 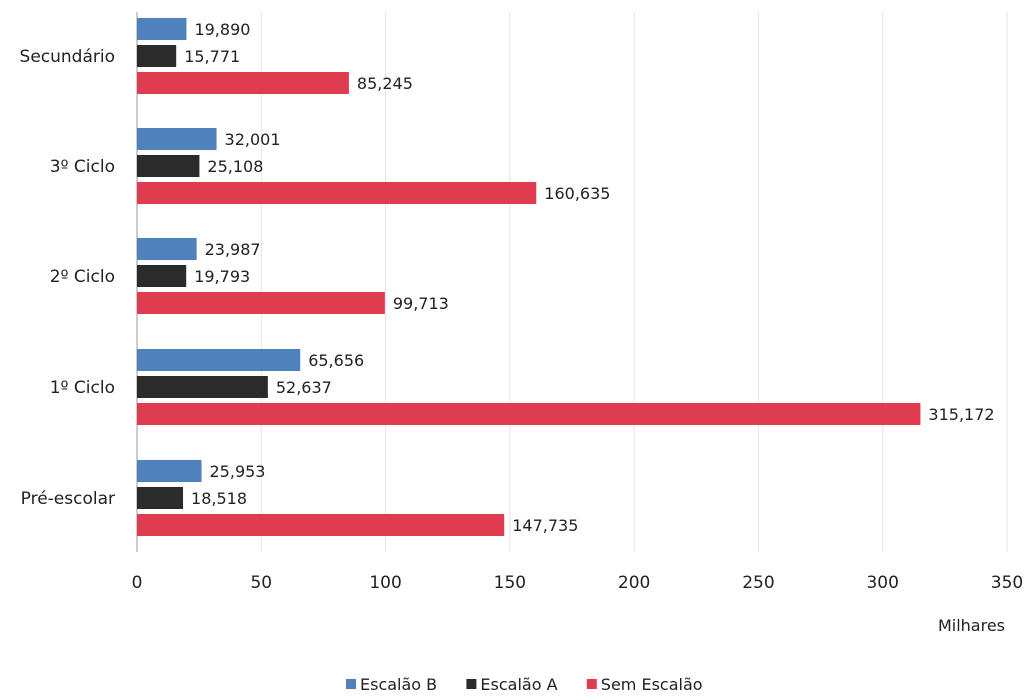 I want to click on legend-label: Escalão A, so click(x=518, y=684).